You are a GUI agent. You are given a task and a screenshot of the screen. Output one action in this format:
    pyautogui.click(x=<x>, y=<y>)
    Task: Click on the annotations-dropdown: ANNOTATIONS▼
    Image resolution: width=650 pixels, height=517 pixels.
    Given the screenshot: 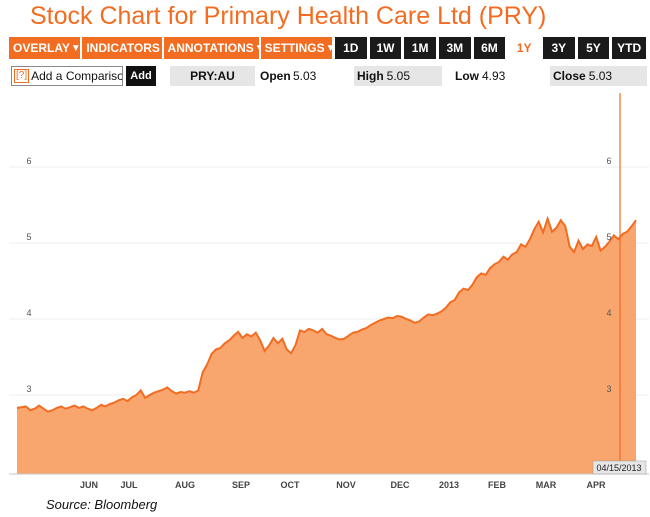 What is the action you would take?
    pyautogui.click(x=211, y=48)
    